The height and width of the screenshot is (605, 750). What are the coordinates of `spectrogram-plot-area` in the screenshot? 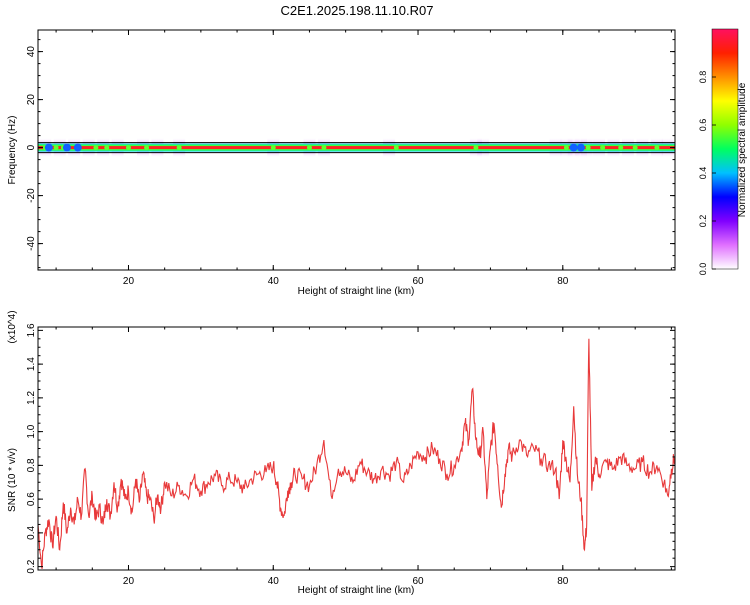 It's located at (356, 147).